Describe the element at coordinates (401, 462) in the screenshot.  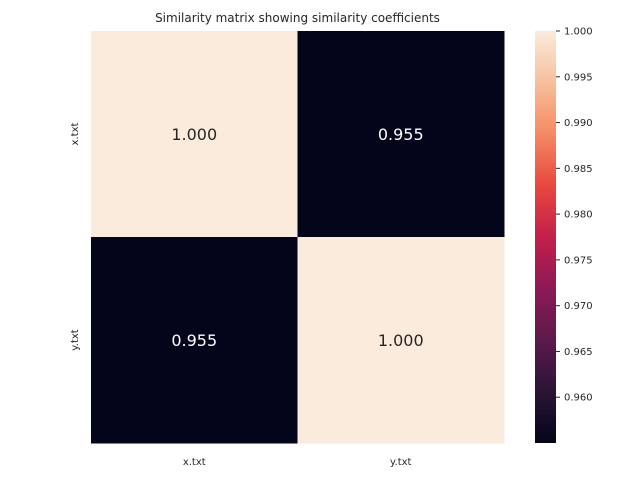
I see `x-tick-label: y.txt` at that location.